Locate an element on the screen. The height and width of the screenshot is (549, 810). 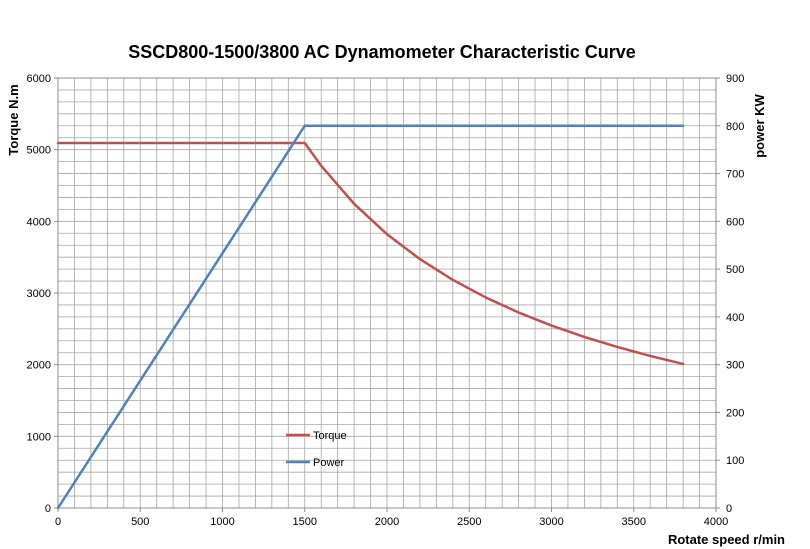
y-tick-label: 4000 is located at coordinates (39, 222).